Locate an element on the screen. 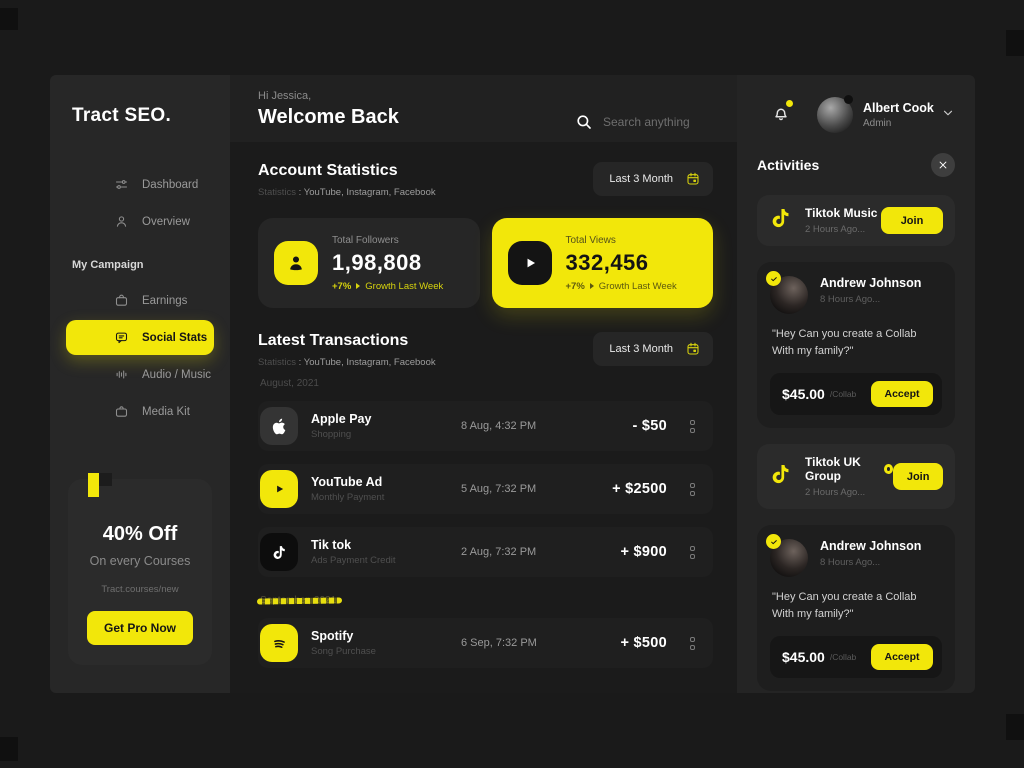 Image resolution: width=1024 pixels, height=768 pixels. transaction-amount: + $2500 is located at coordinates (639, 489).